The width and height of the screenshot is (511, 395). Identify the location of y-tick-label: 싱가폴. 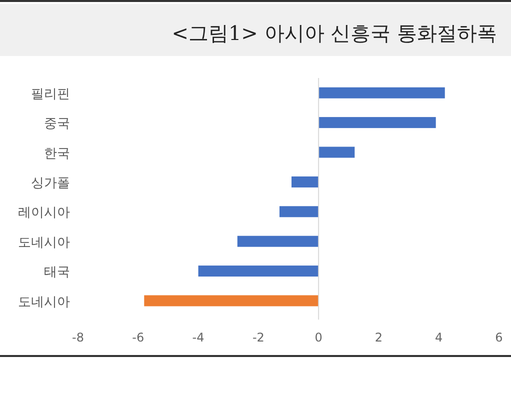
(50, 183).